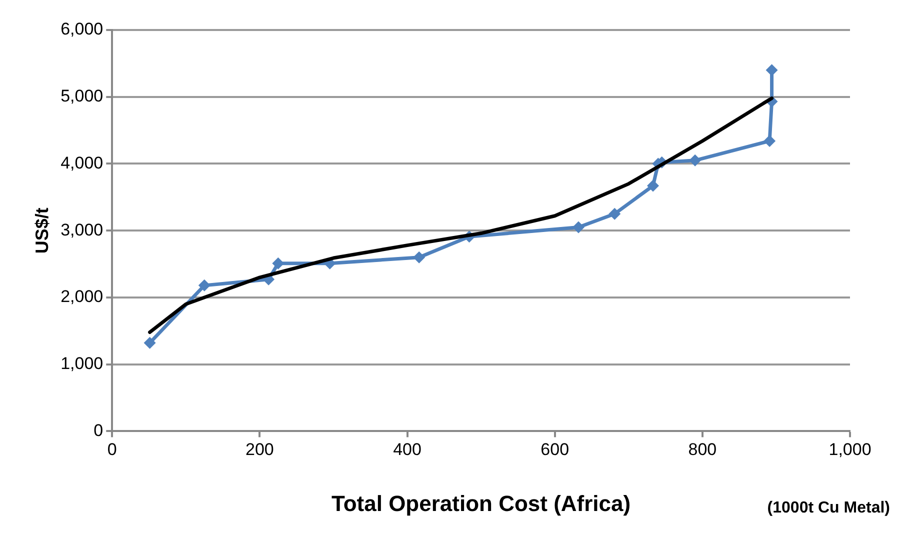 Image resolution: width=904 pixels, height=560 pixels. I want to click on x-tick-label: 1,000, so click(850, 450).